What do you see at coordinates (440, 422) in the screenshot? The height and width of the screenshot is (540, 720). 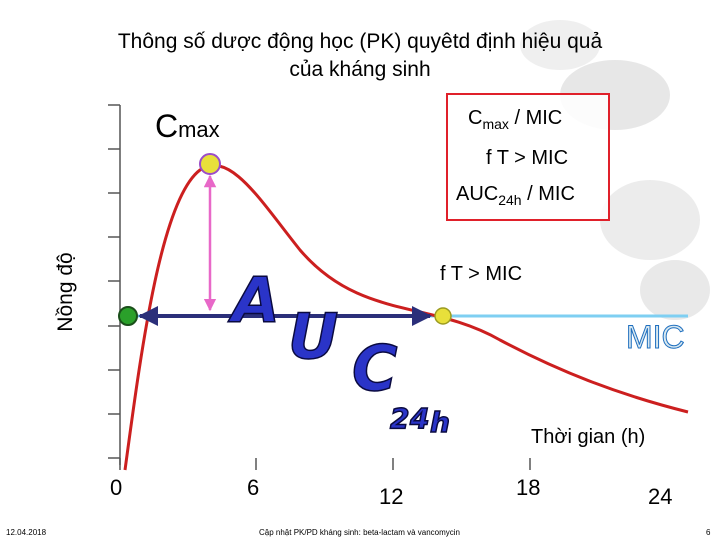 I see `auc-sub-h: h` at bounding box center [440, 422].